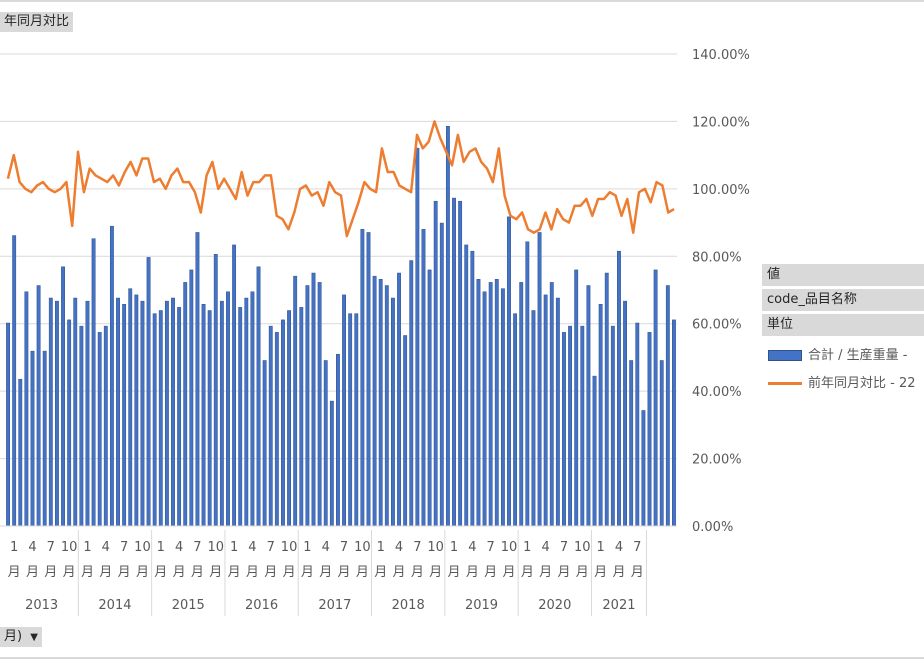  What do you see at coordinates (843, 301) in the screenshot?
I see `legend-header-item-name: code_品目名称` at bounding box center [843, 301].